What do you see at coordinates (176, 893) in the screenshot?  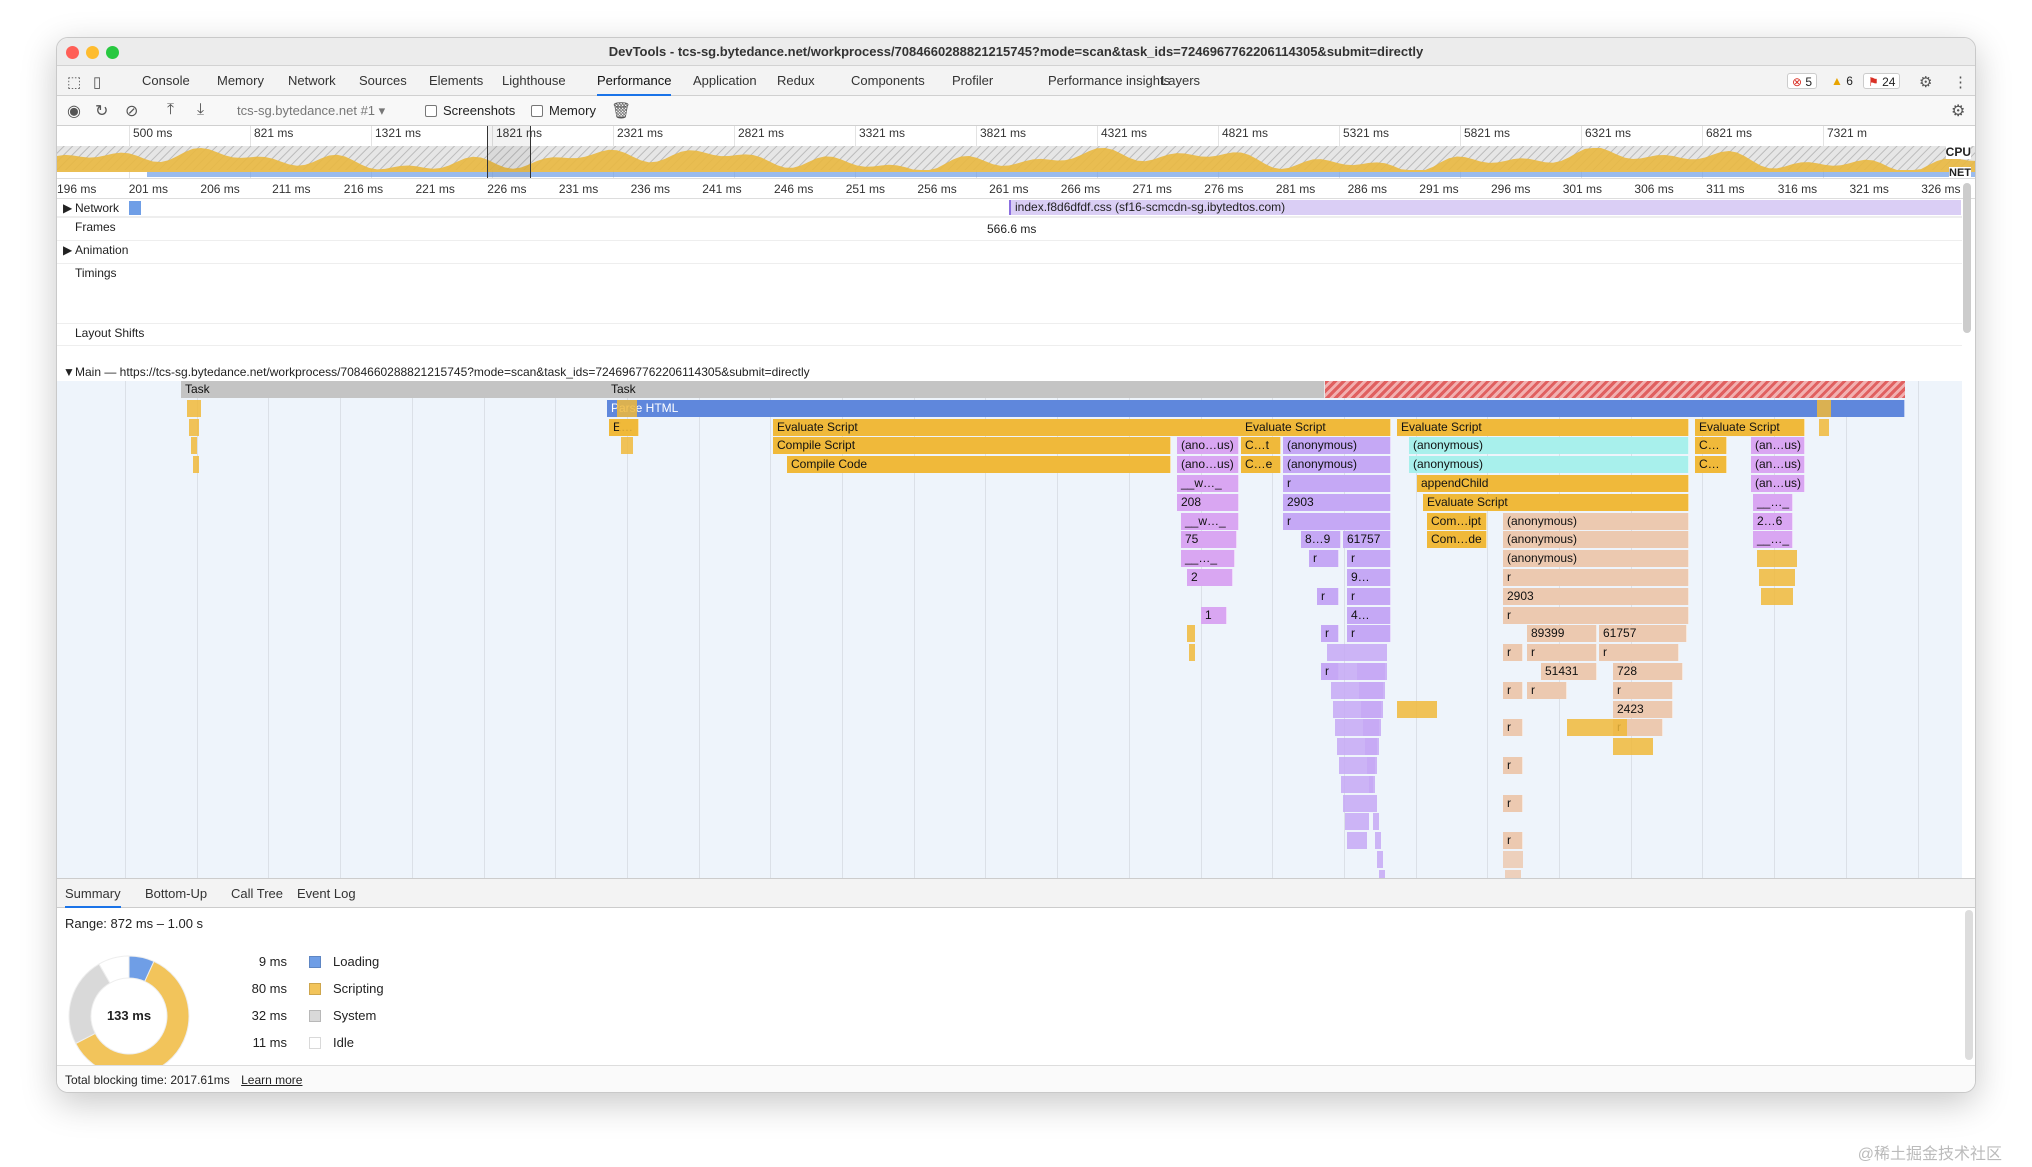 I see `tab-bottom-up: Bottom-Up` at bounding box center [176, 893].